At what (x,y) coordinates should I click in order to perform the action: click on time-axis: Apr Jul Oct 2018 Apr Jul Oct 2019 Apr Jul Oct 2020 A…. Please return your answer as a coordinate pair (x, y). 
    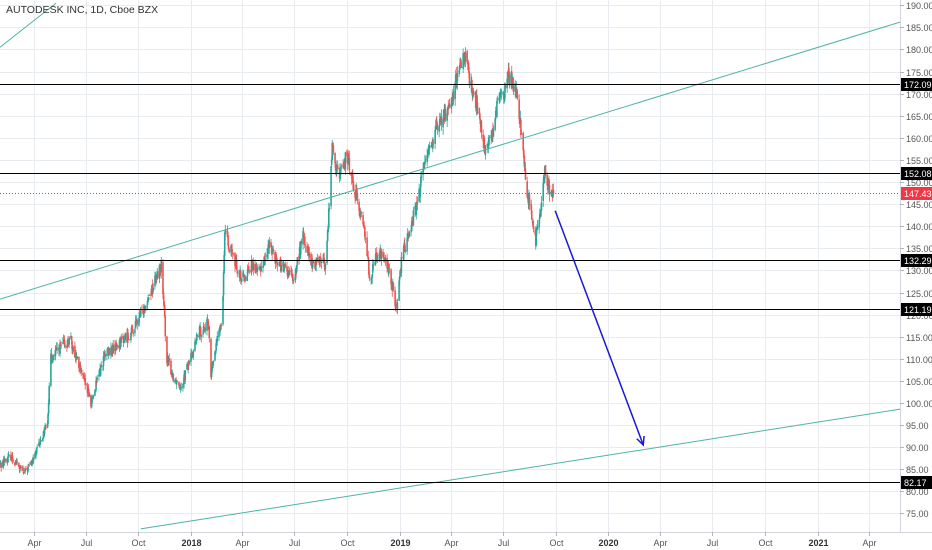
    Looking at the image, I should click on (452, 540).